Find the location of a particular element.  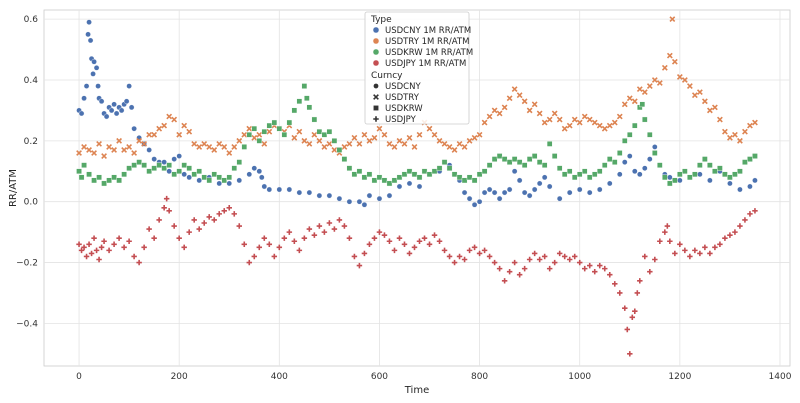

x-tick-label: 0 is located at coordinates (79, 377).